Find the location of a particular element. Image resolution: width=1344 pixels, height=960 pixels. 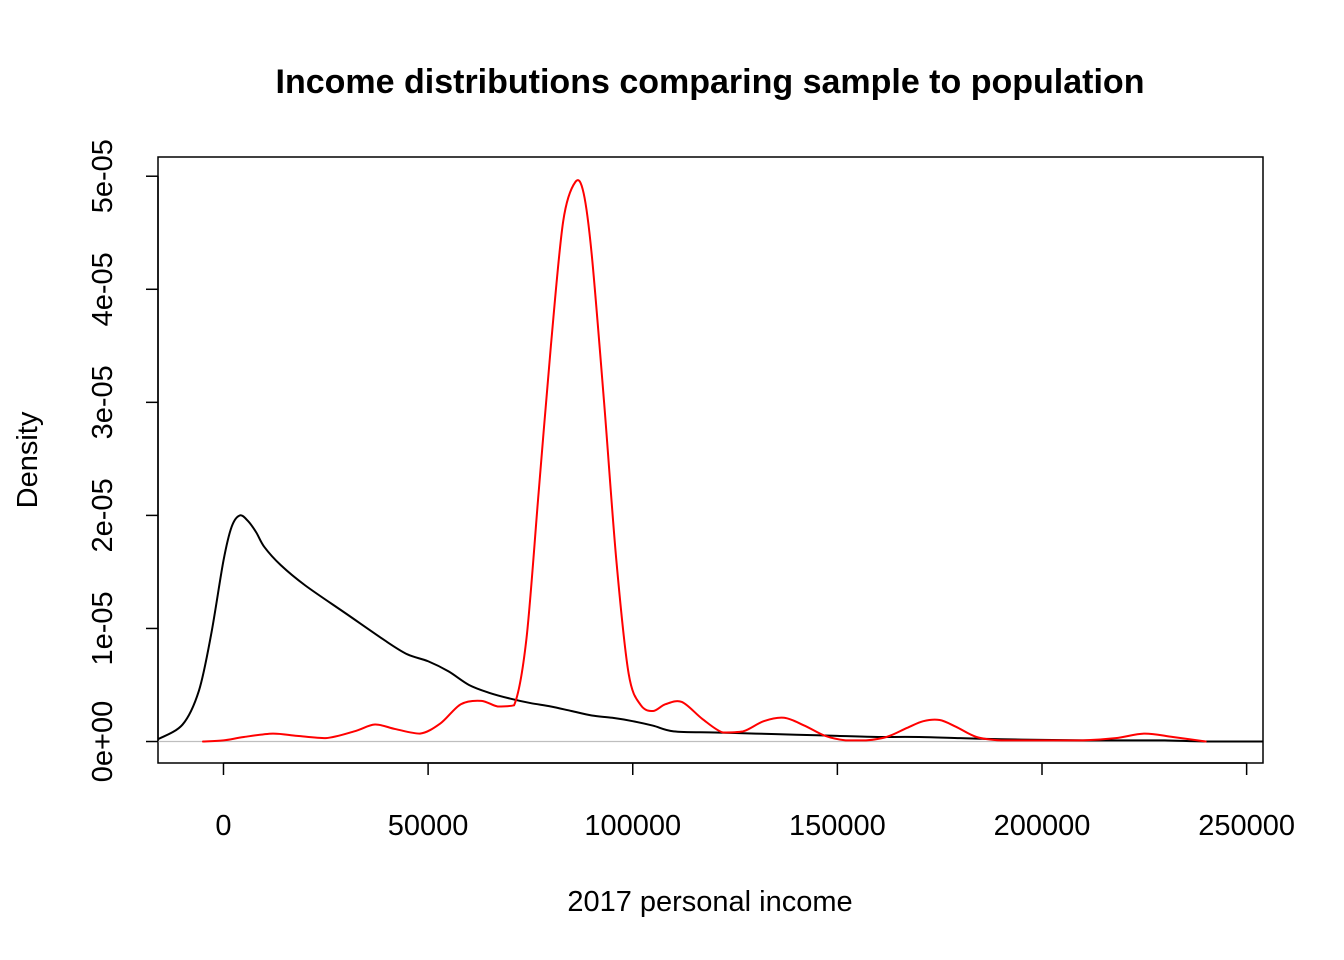

x-axis: 0 50000 100000 150000 200000 250000 is located at coordinates (755, 802).